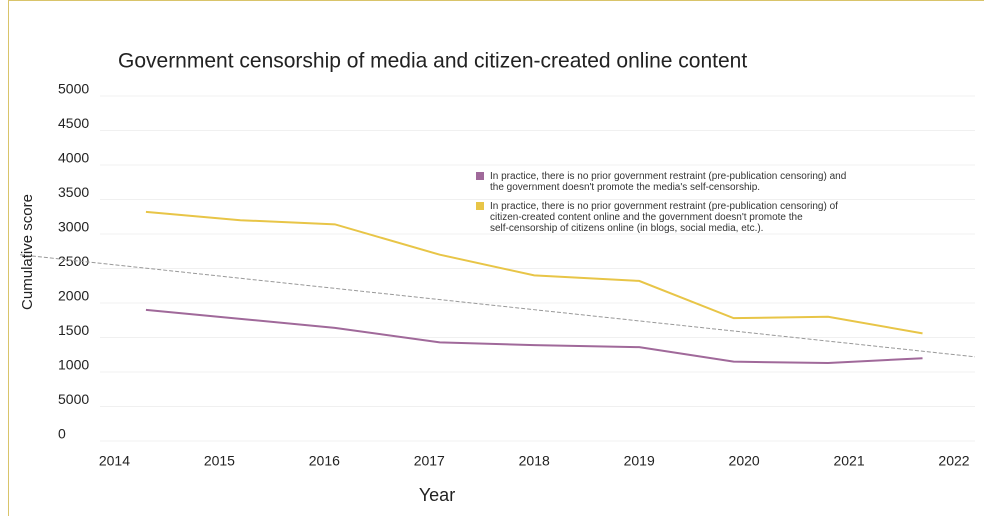  Describe the element at coordinates (953, 461) in the screenshot. I see `x-tick-label: 2022` at that location.